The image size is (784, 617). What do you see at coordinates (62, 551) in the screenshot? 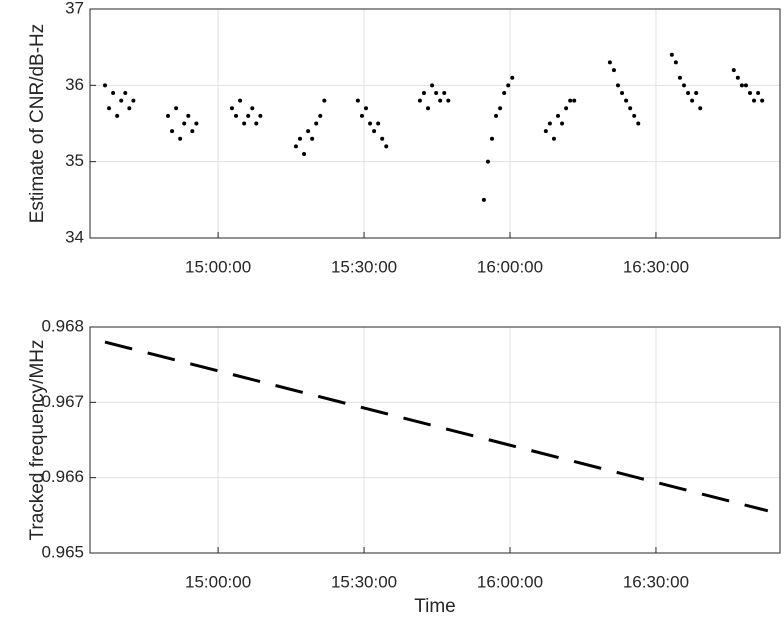
I see `y-tick-label: 0.965` at bounding box center [62, 551].